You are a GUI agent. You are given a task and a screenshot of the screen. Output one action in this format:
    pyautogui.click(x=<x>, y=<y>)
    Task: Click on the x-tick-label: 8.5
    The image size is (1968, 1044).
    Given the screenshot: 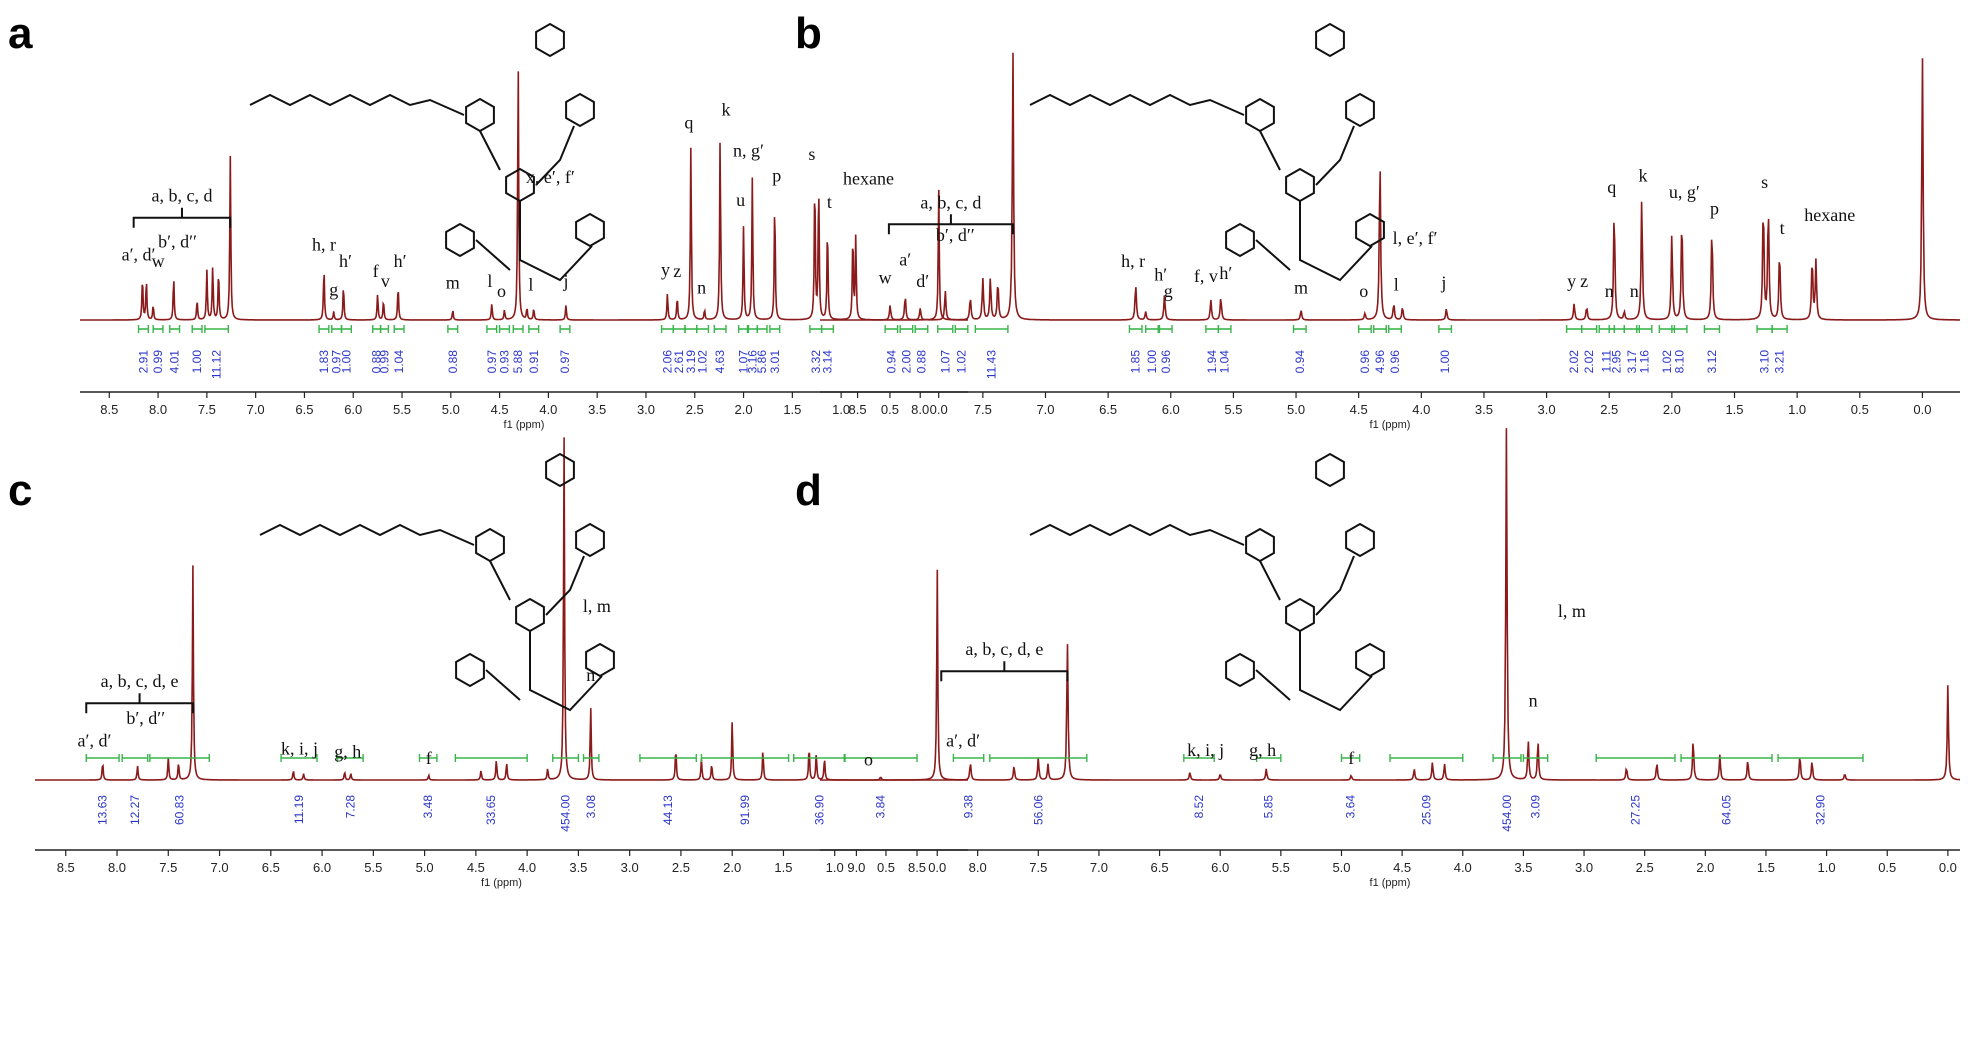 What is the action you would take?
    pyautogui.click(x=917, y=867)
    